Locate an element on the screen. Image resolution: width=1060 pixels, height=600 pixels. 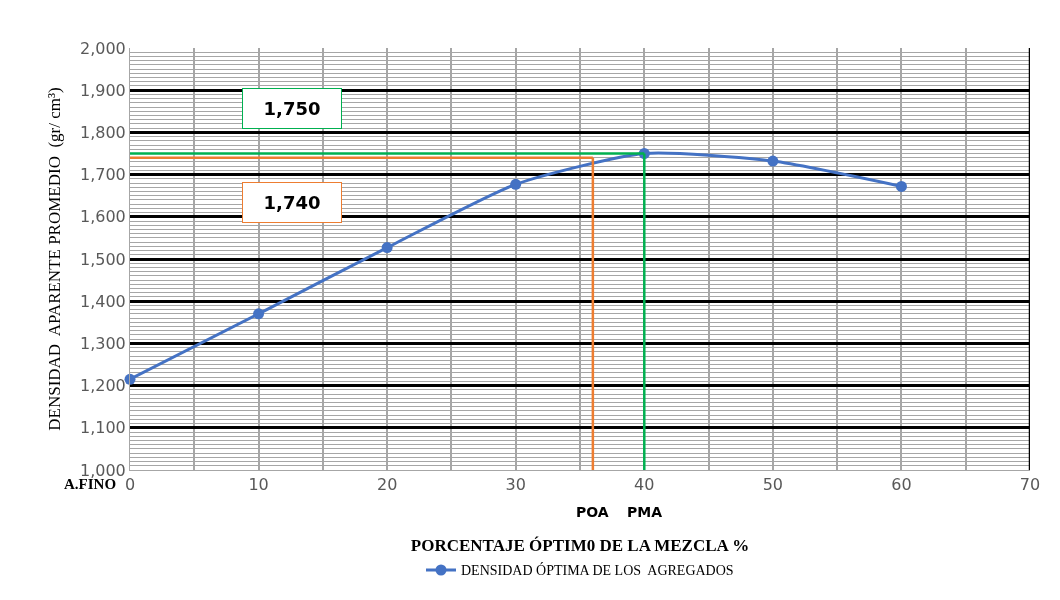
ref-line-label: POA is located at coordinates (592, 512).